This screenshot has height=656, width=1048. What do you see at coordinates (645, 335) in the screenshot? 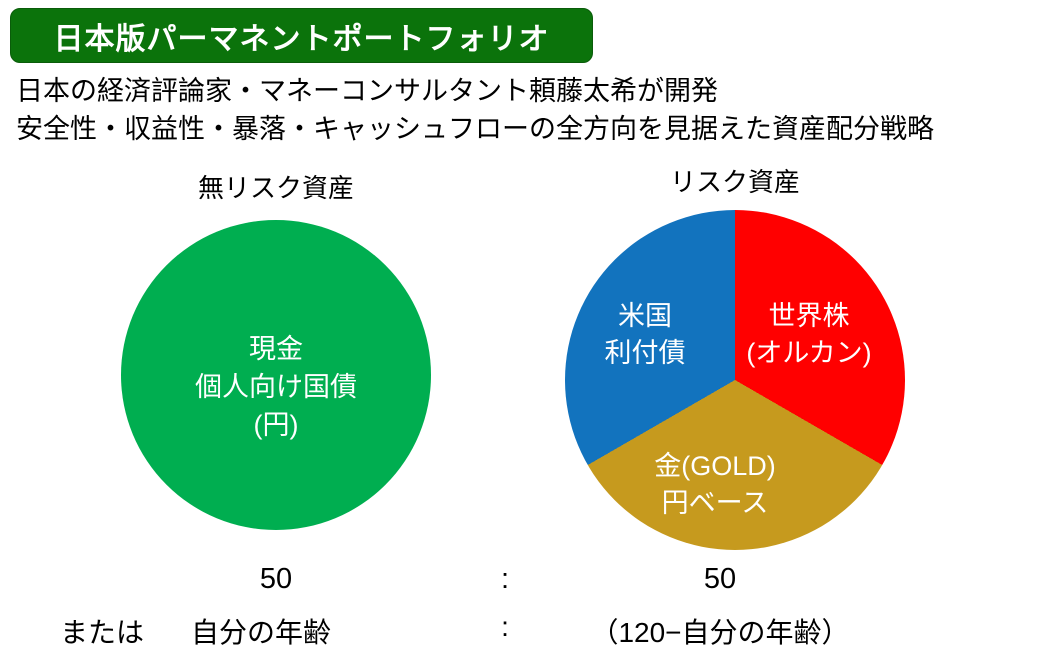
I see `us-bond-slice-label: 米国 利付債` at bounding box center [645, 335].